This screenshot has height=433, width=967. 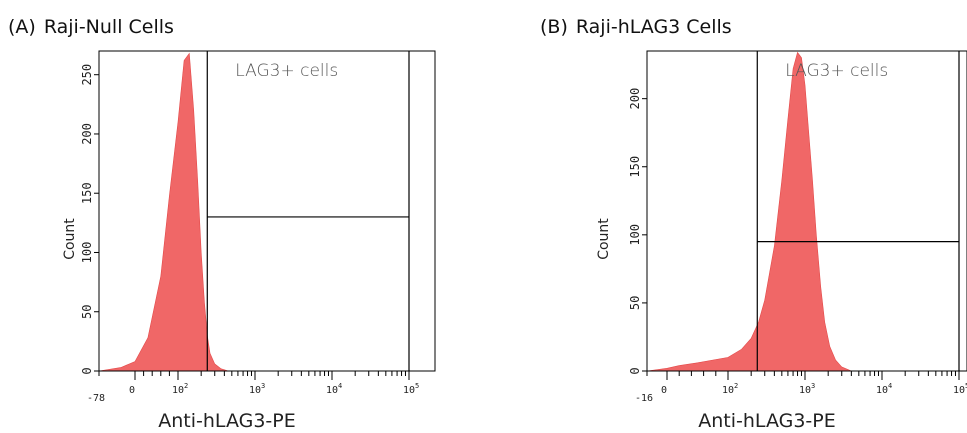 I want to click on panel-b-xmin-label: -16, so click(x=644, y=398).